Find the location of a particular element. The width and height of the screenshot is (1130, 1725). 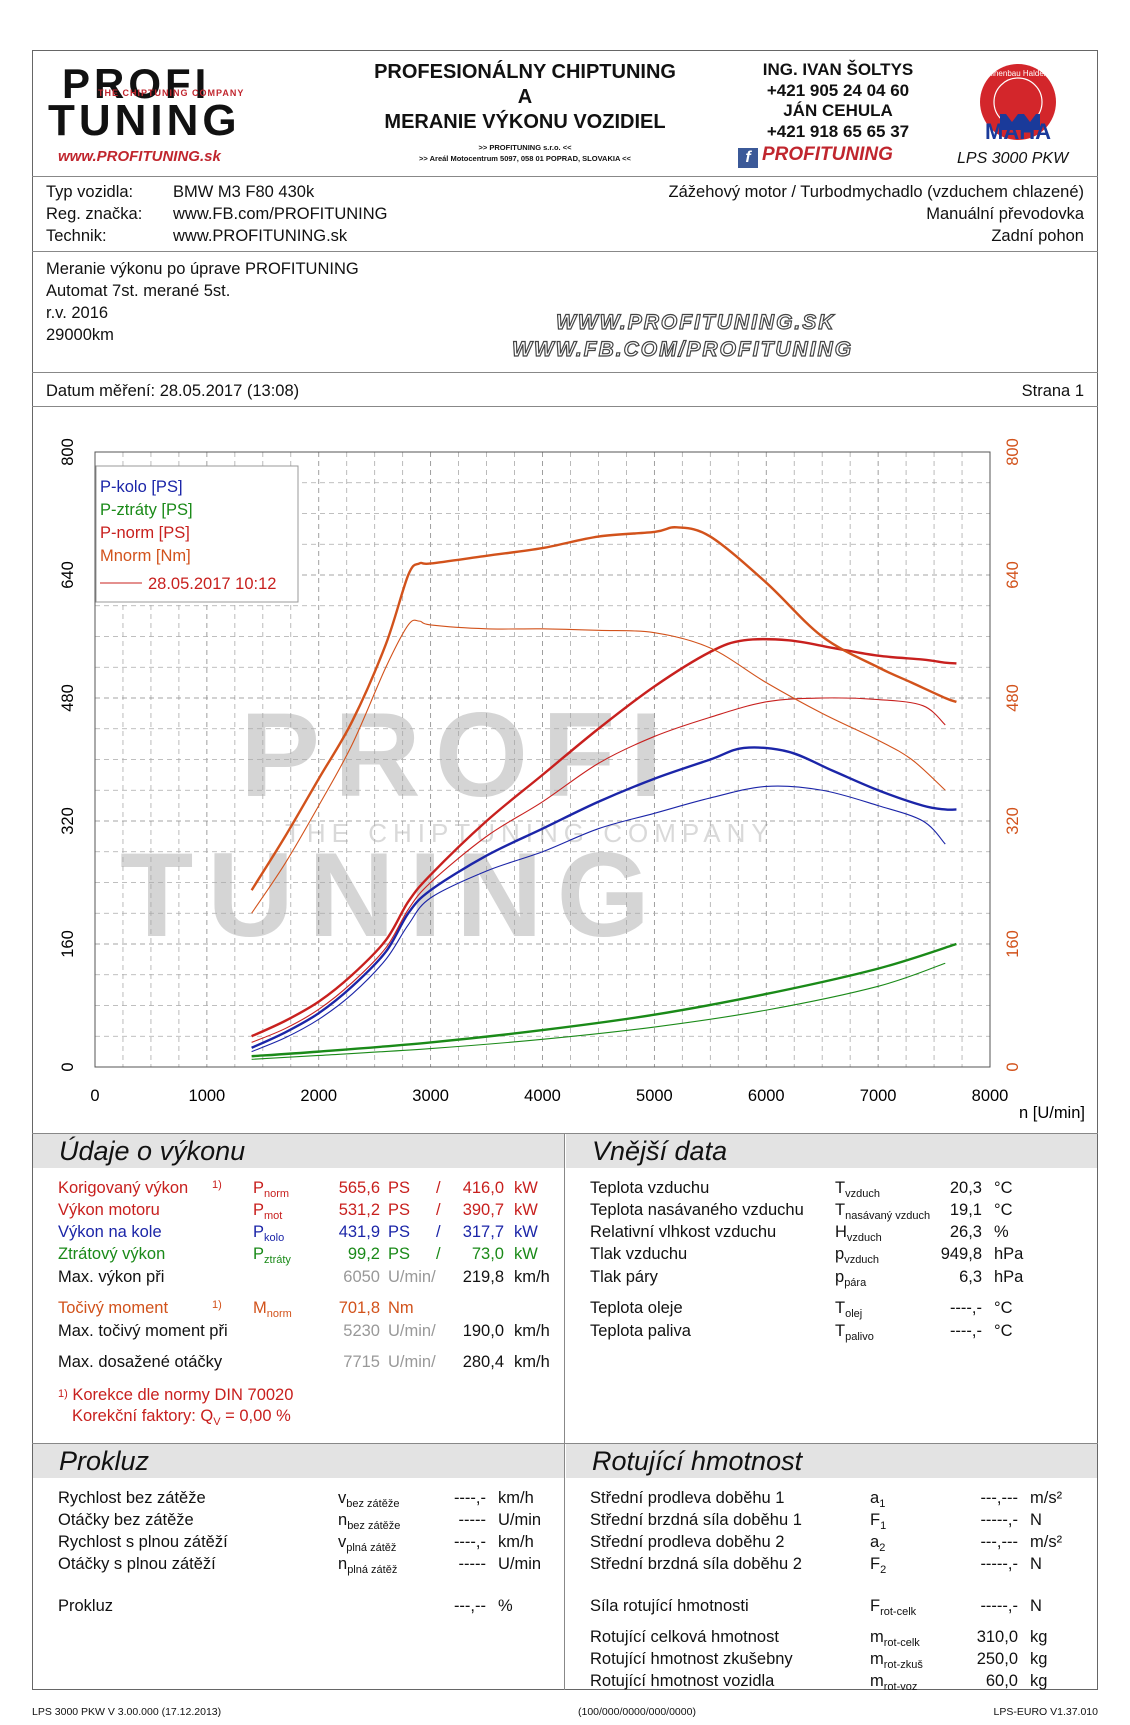

prokluz-label: Rychlost bez zátěže is located at coordinates (132, 1498).